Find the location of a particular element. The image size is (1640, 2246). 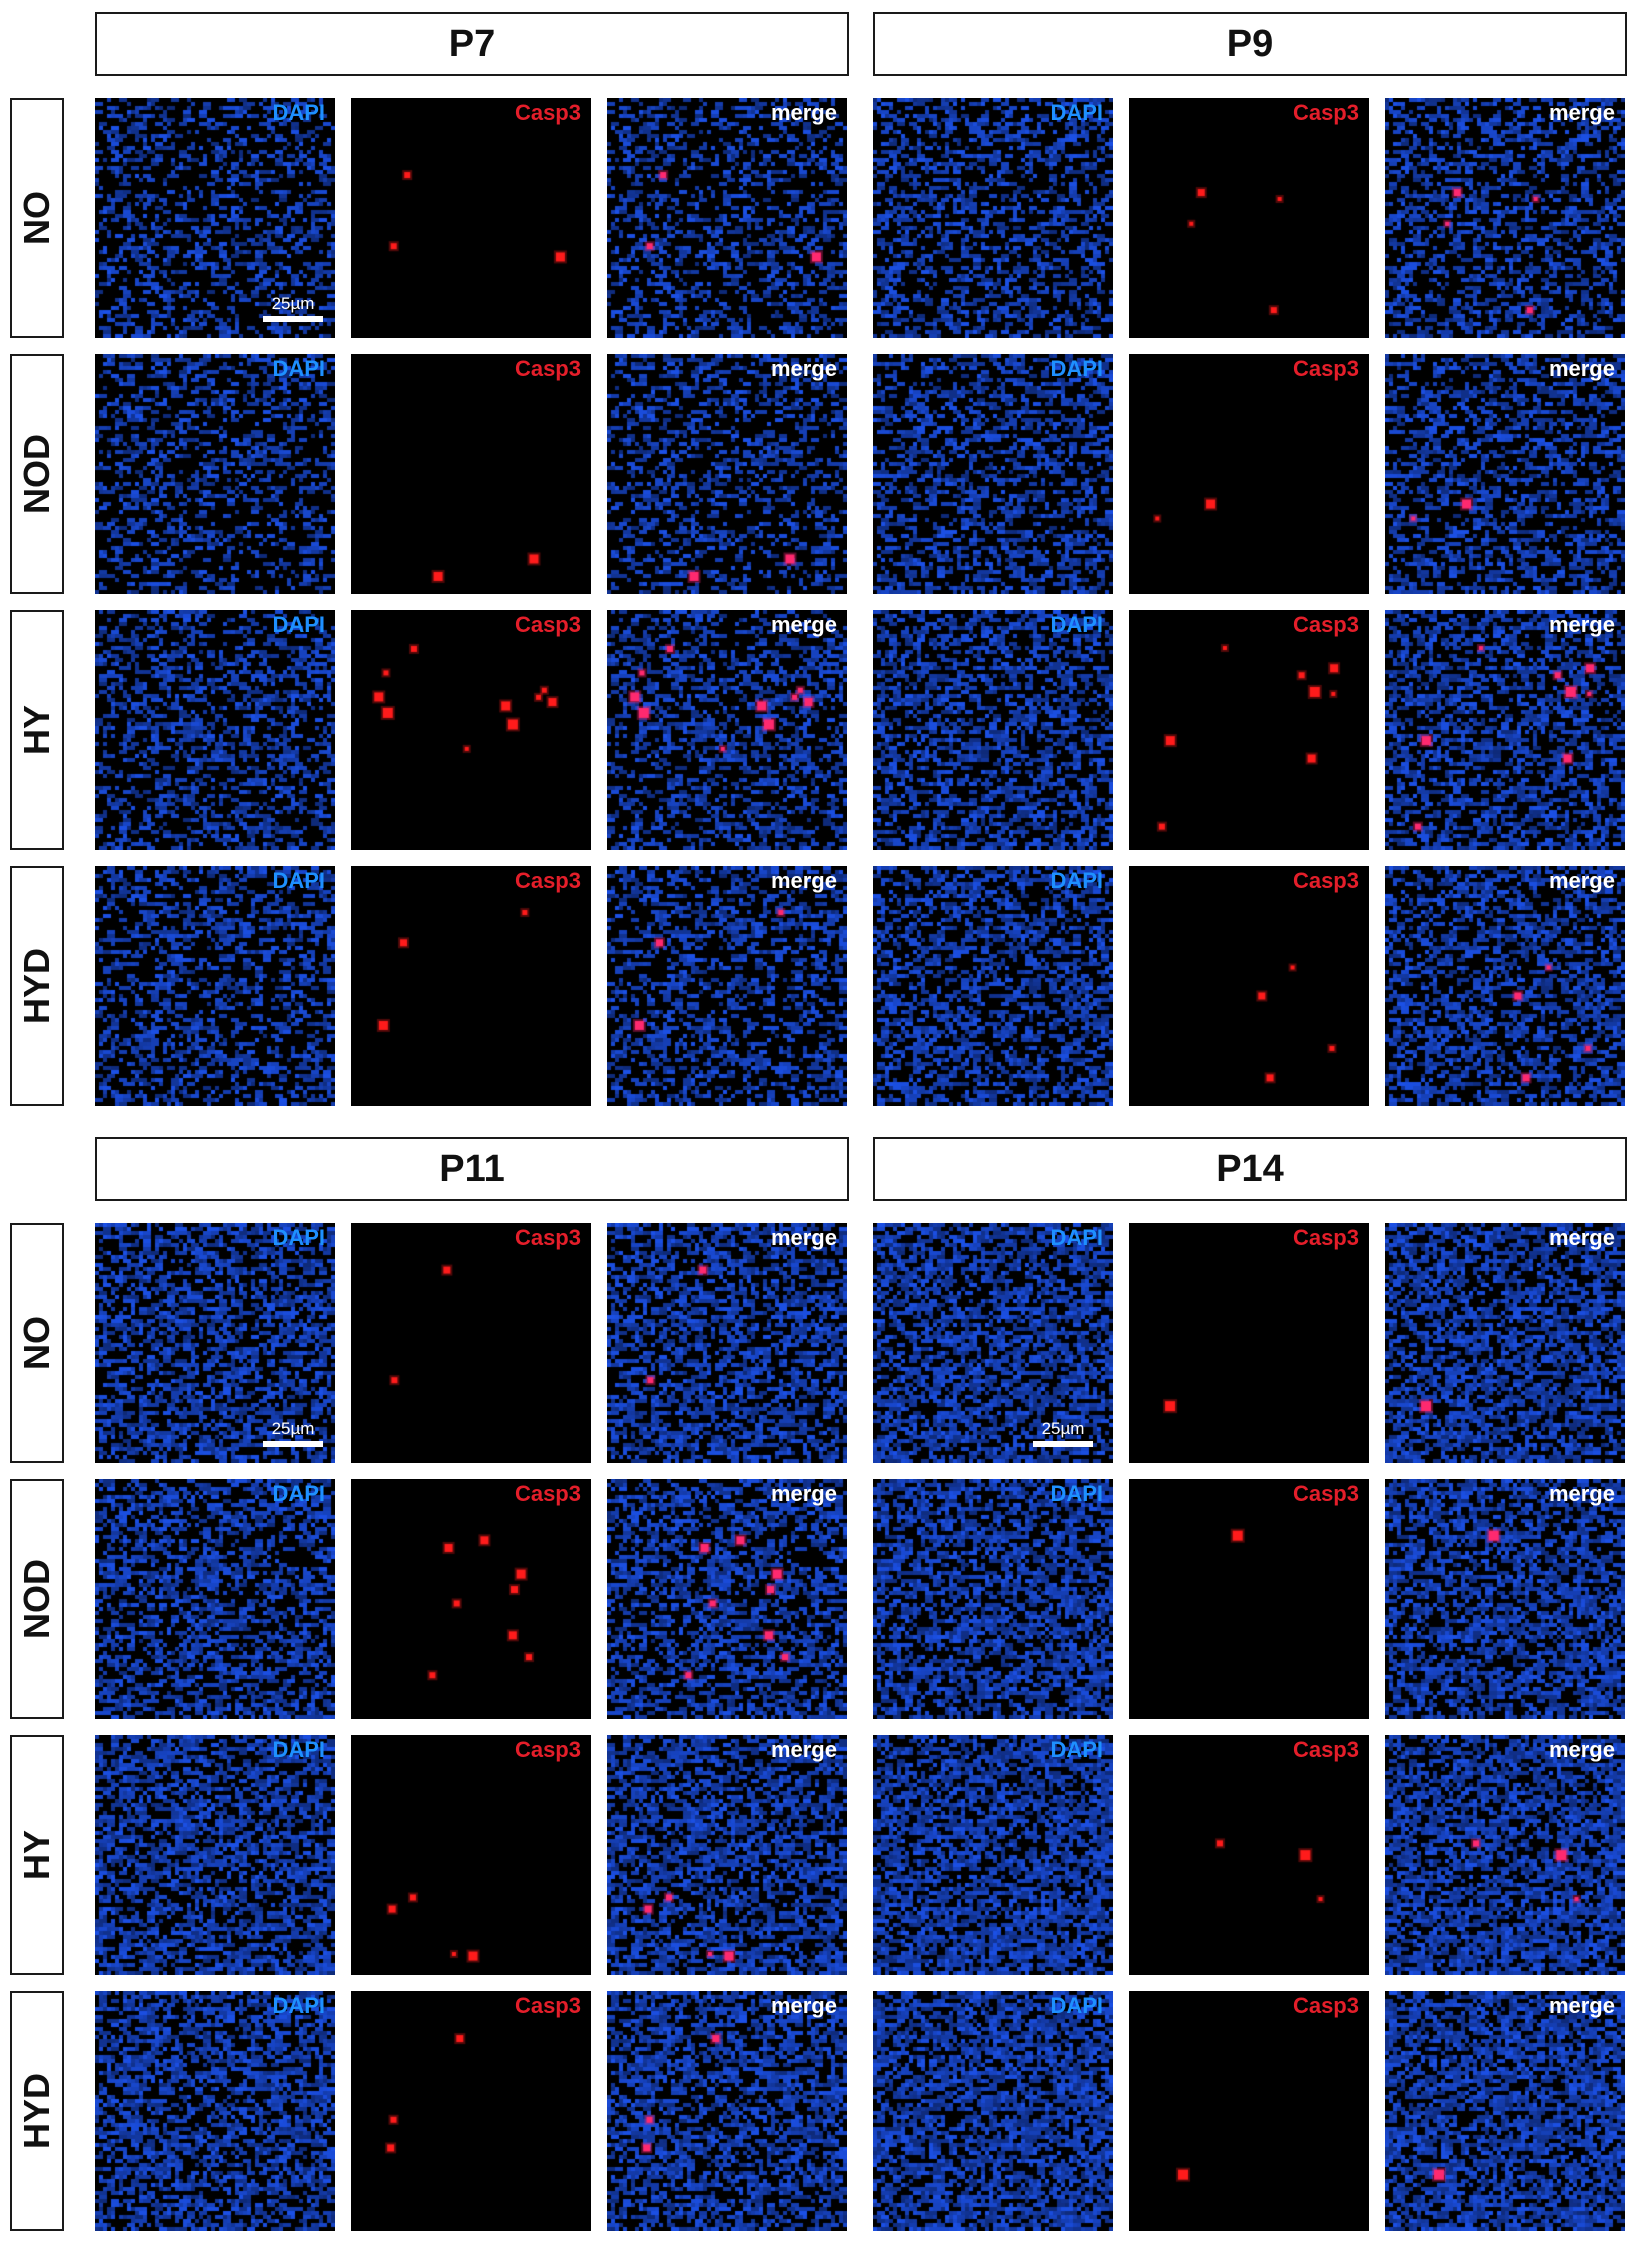

micrograph-p9-hy-casp3: Casp3 is located at coordinates (1249, 730).